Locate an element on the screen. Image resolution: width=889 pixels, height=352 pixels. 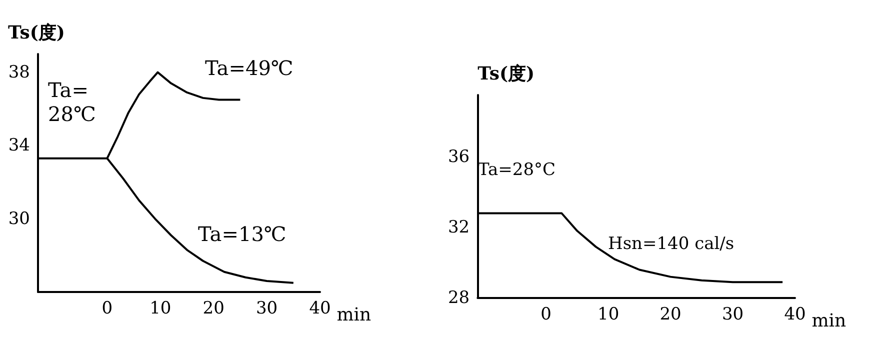
y-tick-label: 38 is located at coordinates (19, 72).